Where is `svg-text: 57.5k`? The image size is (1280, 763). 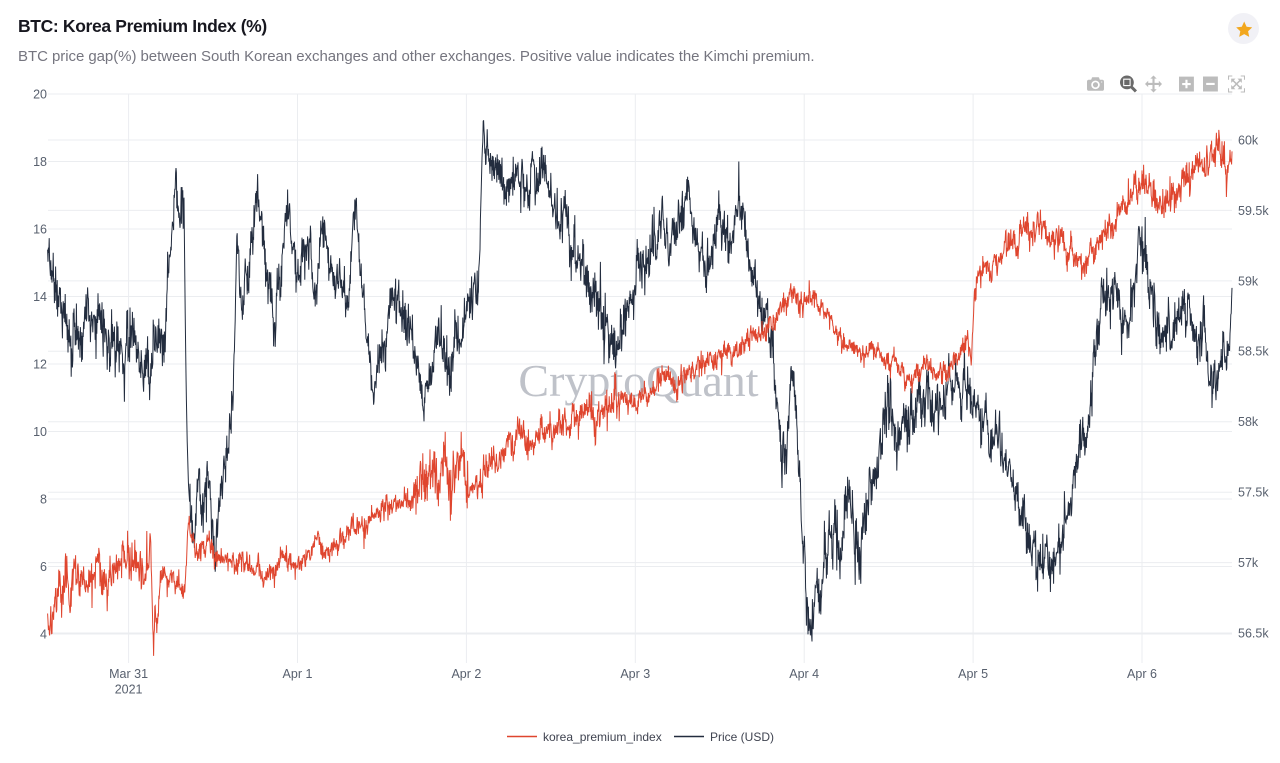
svg-text: 57.5k is located at coordinates (1253, 493).